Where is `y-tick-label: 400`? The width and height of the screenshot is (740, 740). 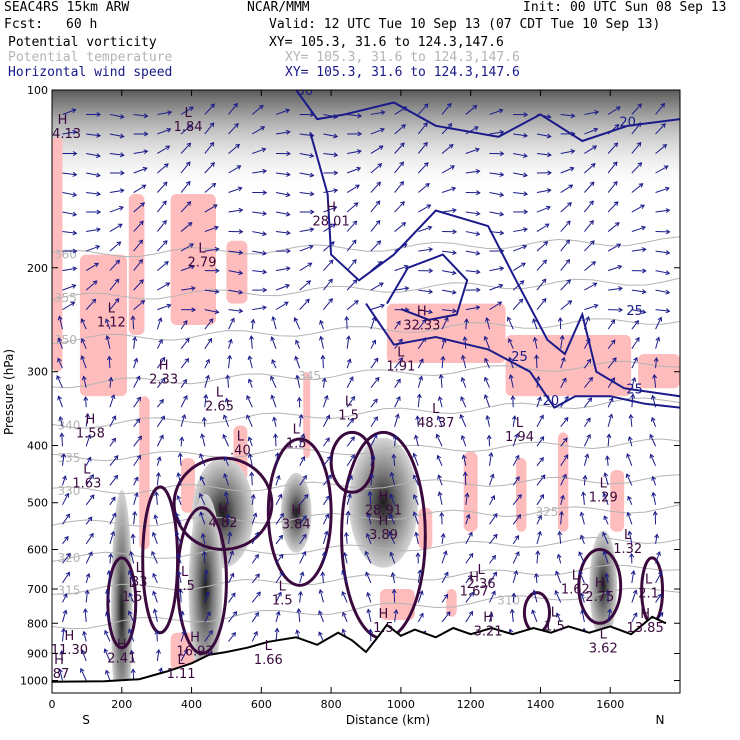 y-tick-label: 400 is located at coordinates (37, 446).